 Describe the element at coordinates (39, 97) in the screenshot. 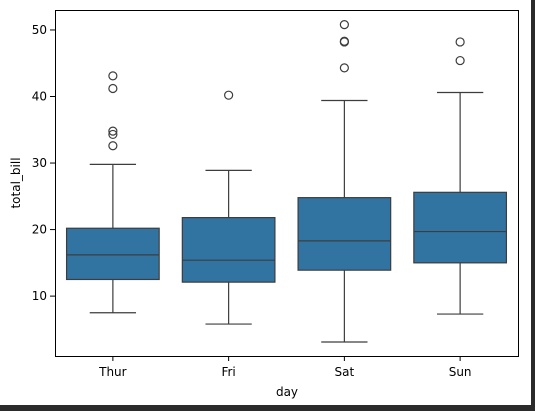

I see `y-tick-label: 40` at that location.